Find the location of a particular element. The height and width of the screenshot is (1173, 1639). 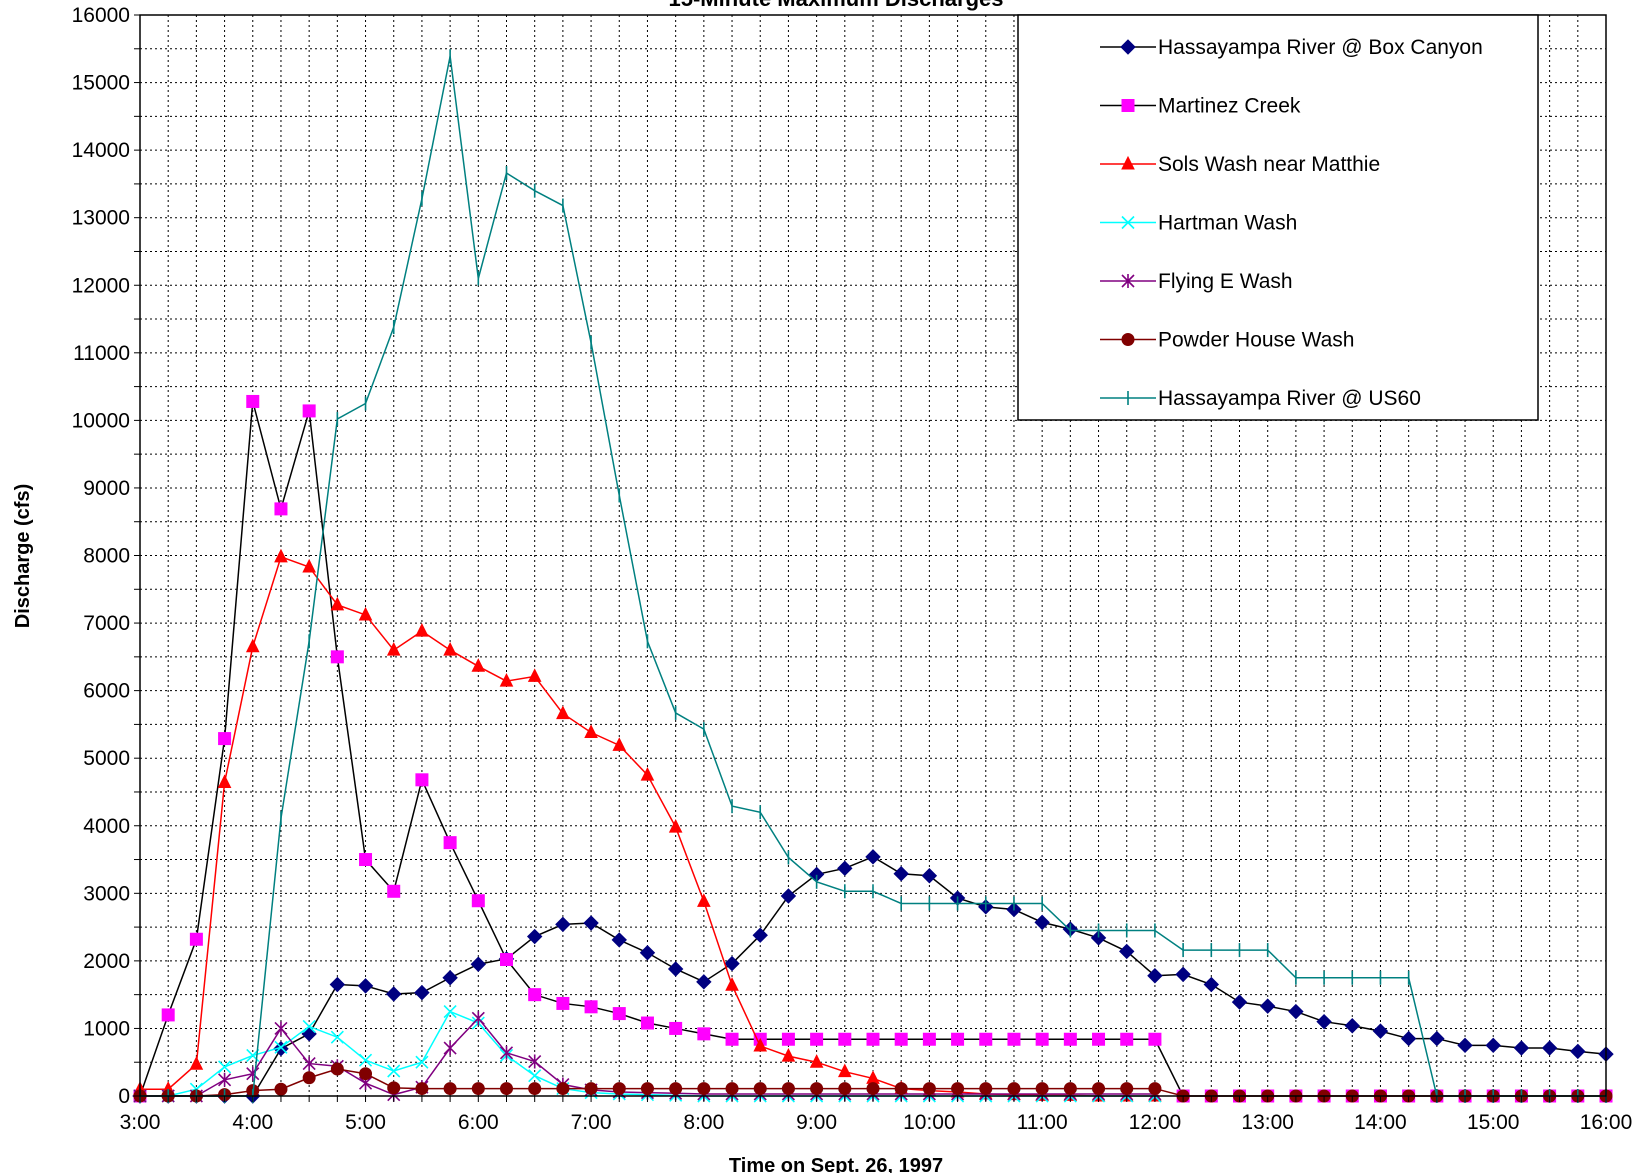

x-tick-label: 11:00 is located at coordinates (1042, 1122).